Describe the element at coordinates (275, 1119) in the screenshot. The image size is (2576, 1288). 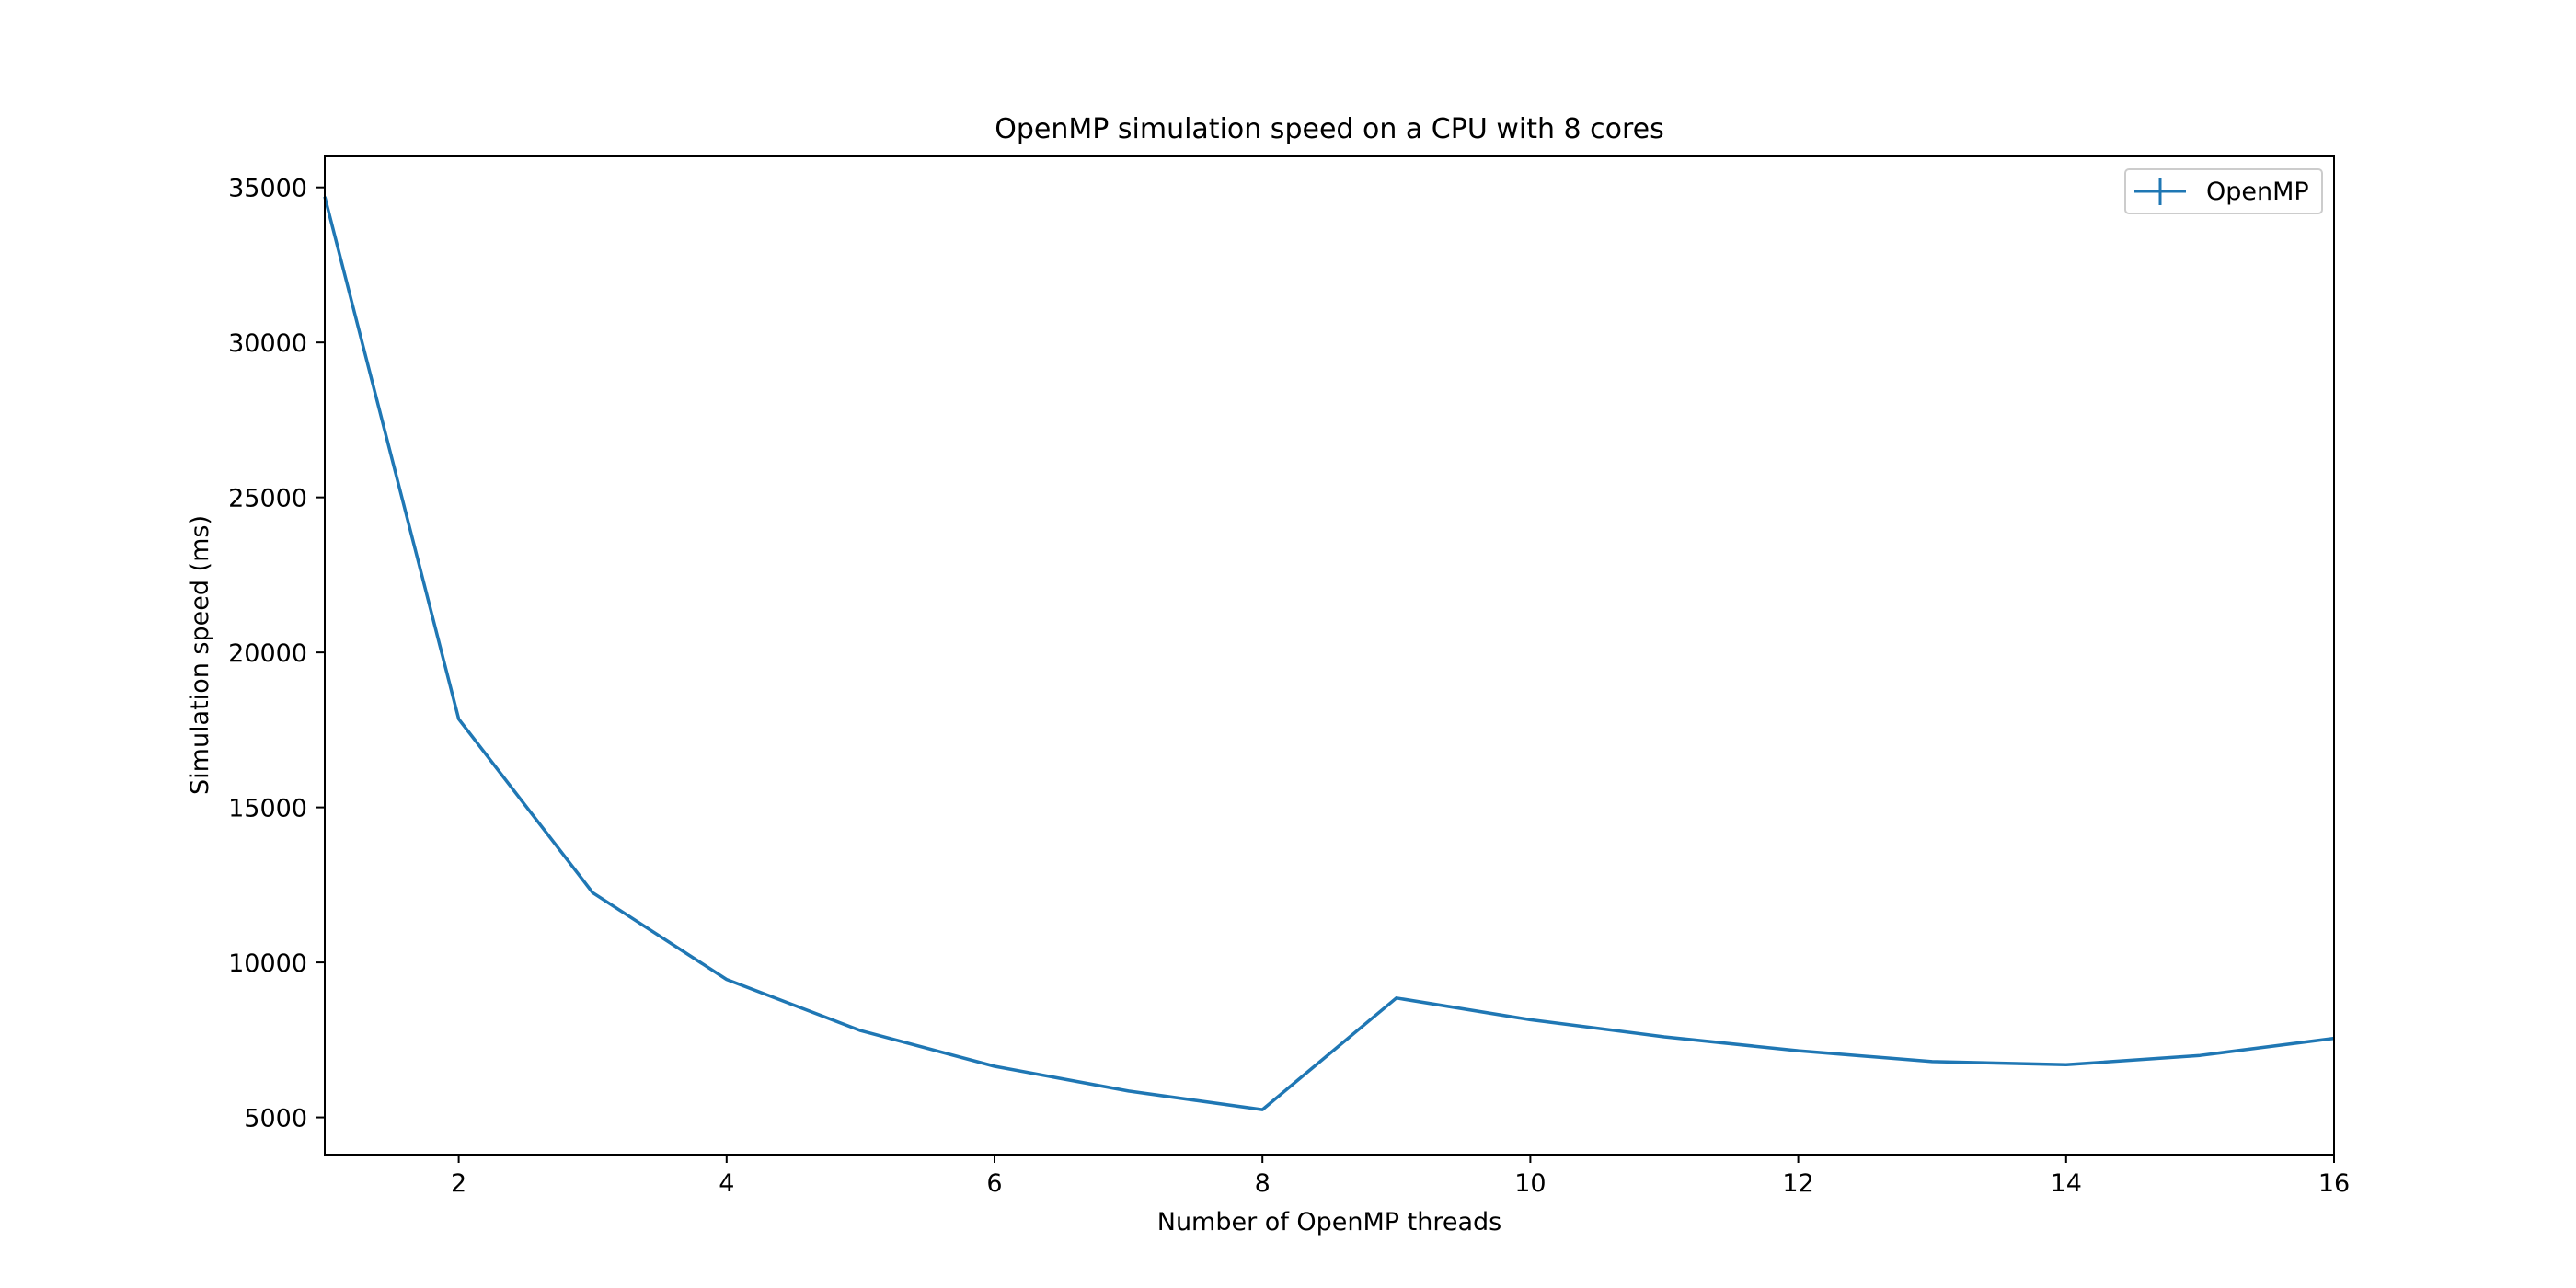
I see `y-tick-label: 5000` at that location.